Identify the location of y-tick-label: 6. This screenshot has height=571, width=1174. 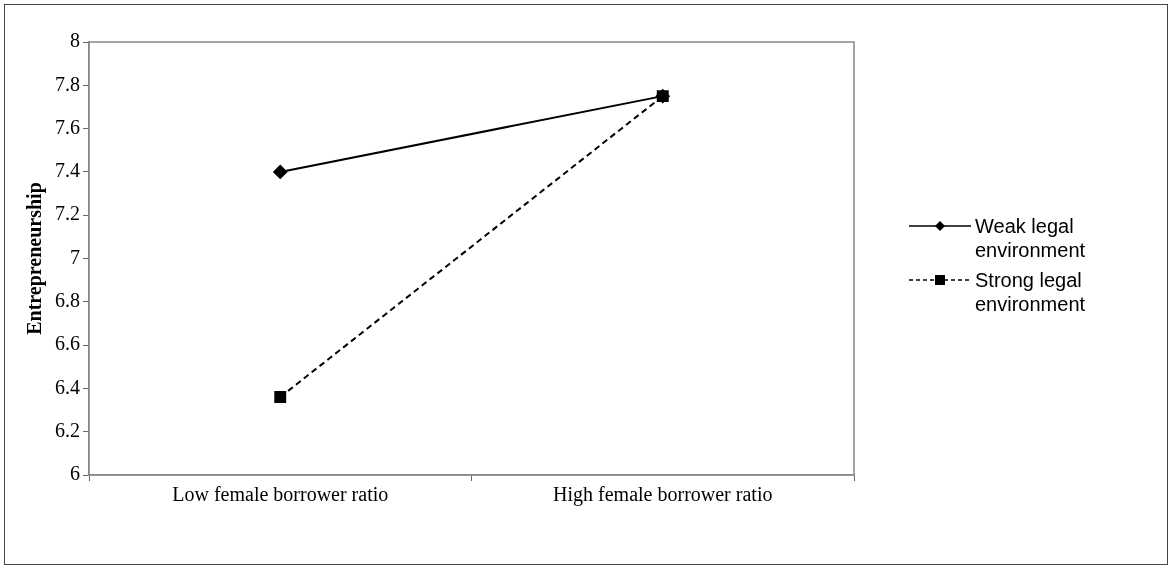
(75, 473).